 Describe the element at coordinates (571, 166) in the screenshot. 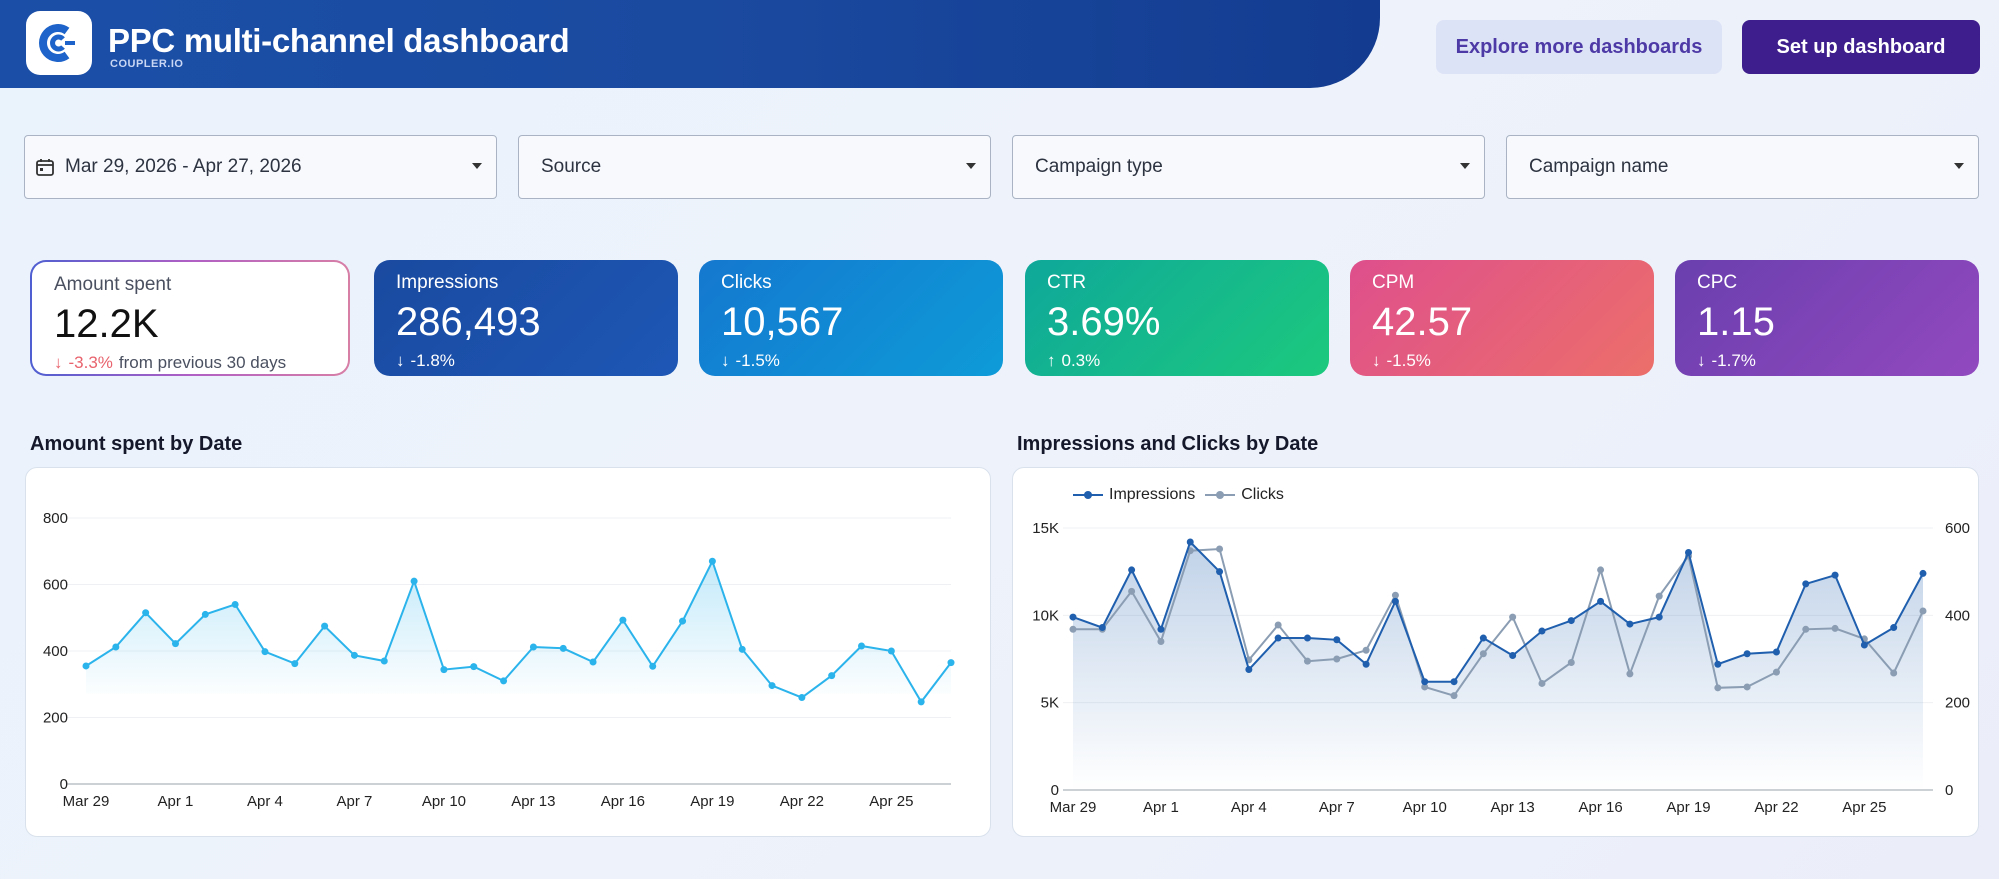

I see `source-filter-label: Source` at that location.